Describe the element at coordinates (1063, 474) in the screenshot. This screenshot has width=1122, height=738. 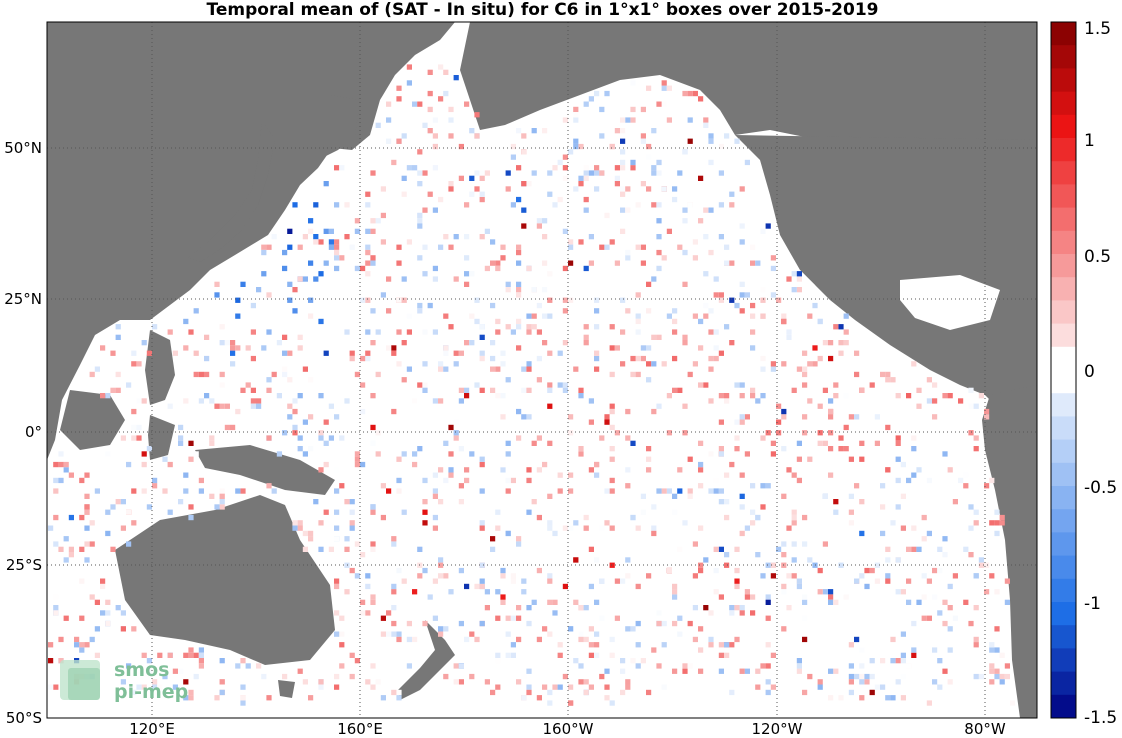
I see `colorbar-step` at that location.